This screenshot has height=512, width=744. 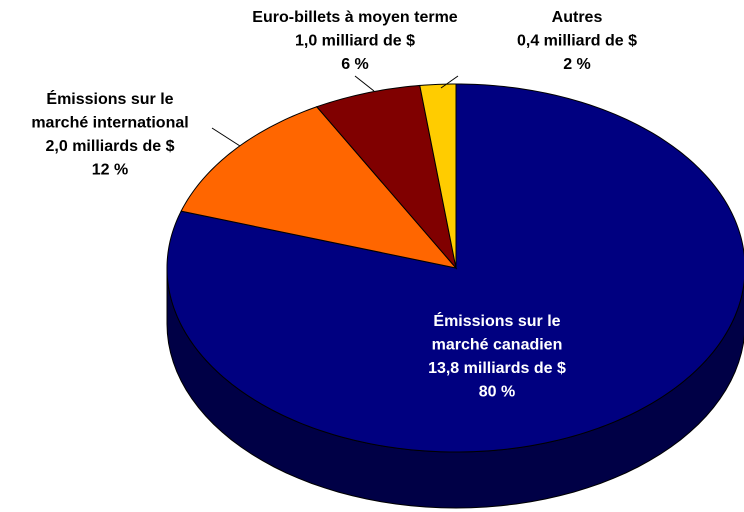 I want to click on value-label: 6 %, so click(x=355, y=64).